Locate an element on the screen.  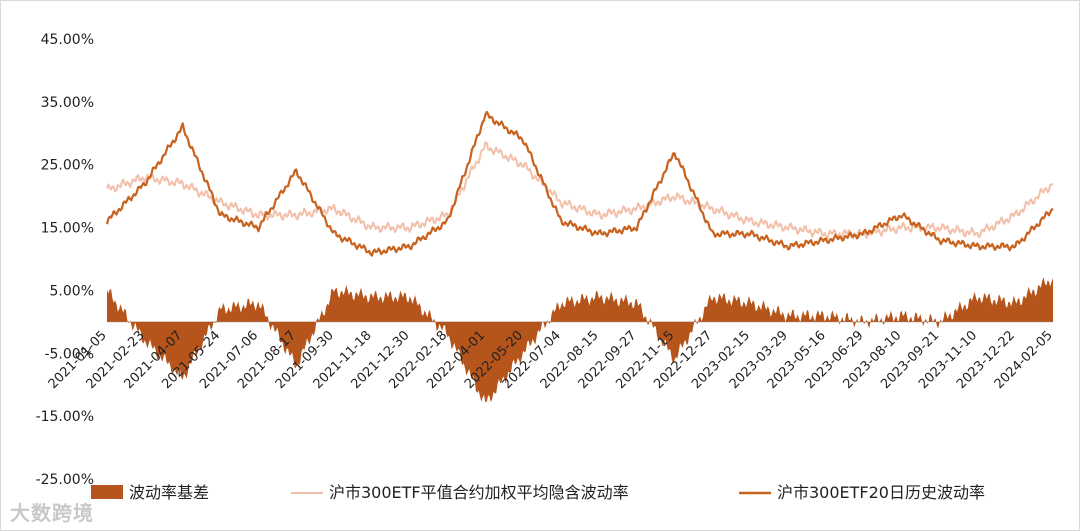
y-tick-label: 35.00% is located at coordinates (67, 103).